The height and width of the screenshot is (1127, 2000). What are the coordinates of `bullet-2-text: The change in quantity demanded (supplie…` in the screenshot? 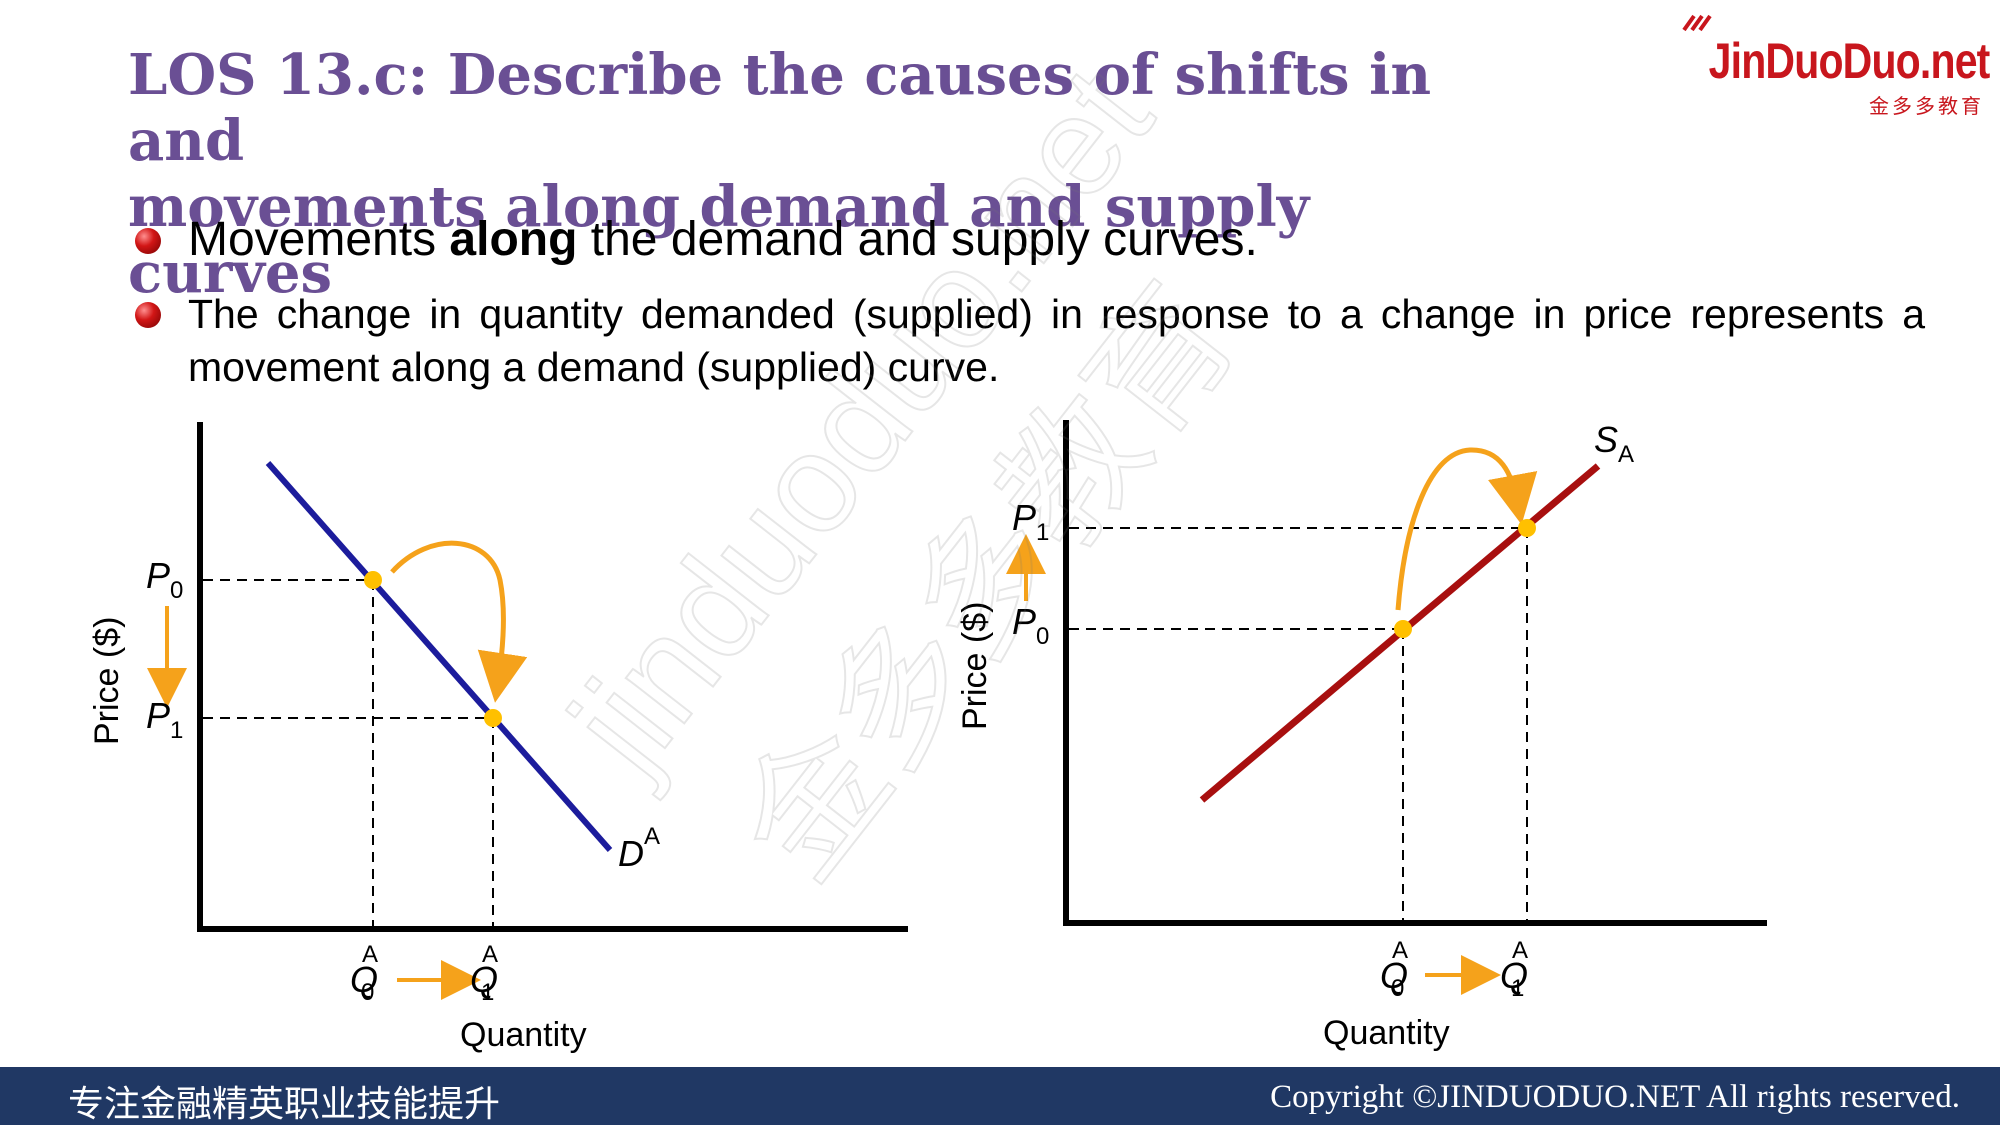 It's located at (1056, 340).